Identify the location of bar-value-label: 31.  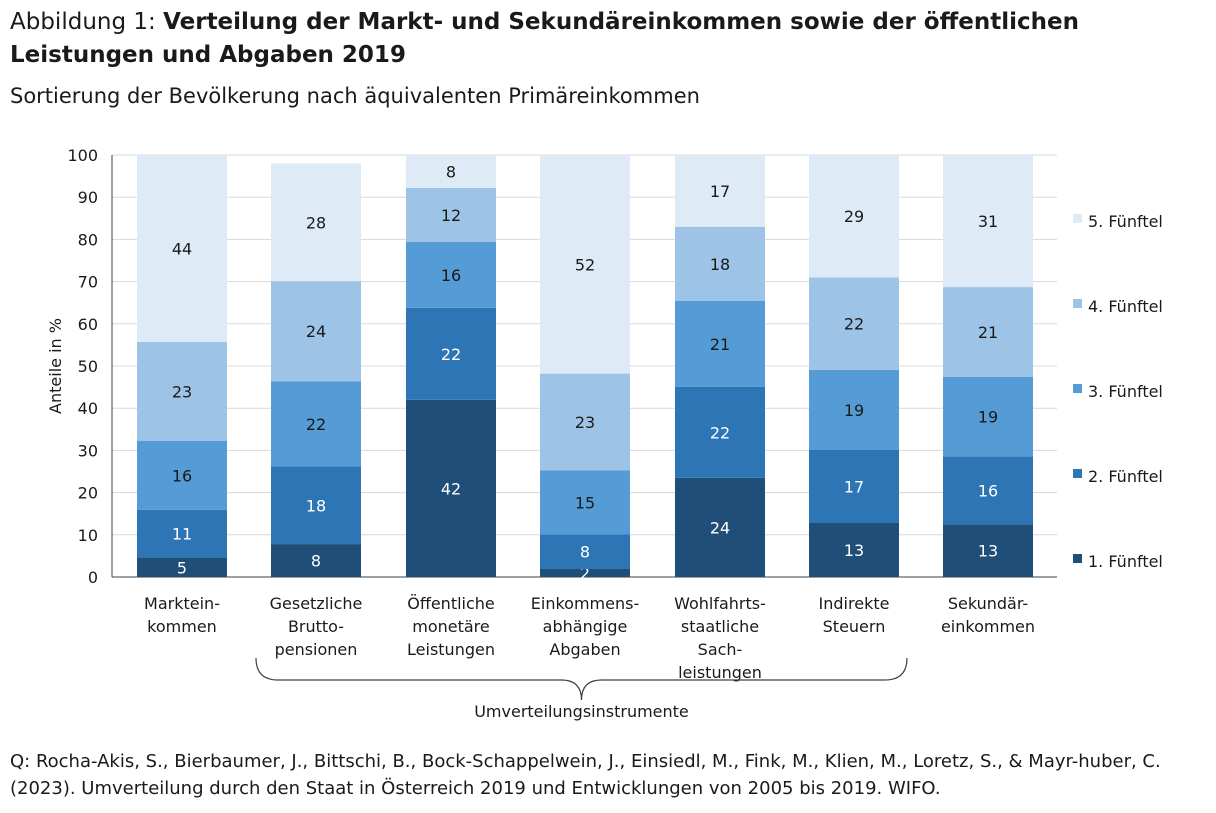
(988, 221).